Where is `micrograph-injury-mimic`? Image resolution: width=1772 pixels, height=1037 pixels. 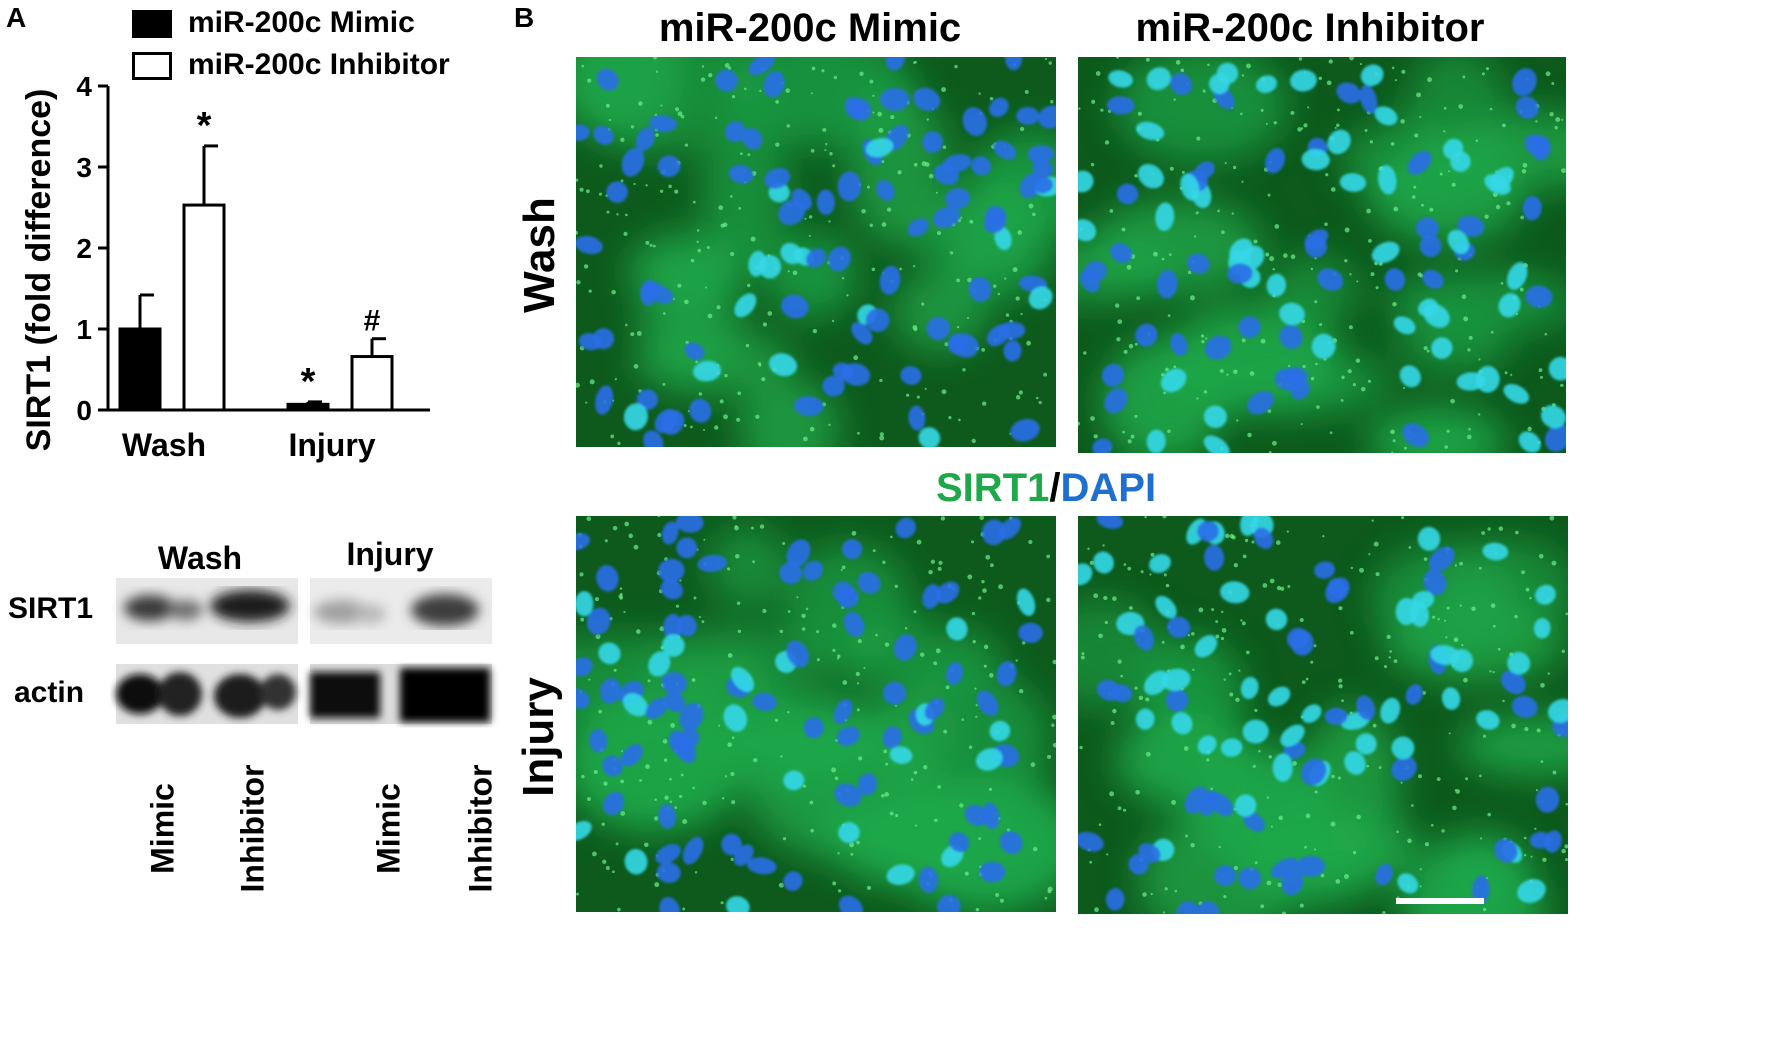
micrograph-injury-mimic is located at coordinates (816, 714).